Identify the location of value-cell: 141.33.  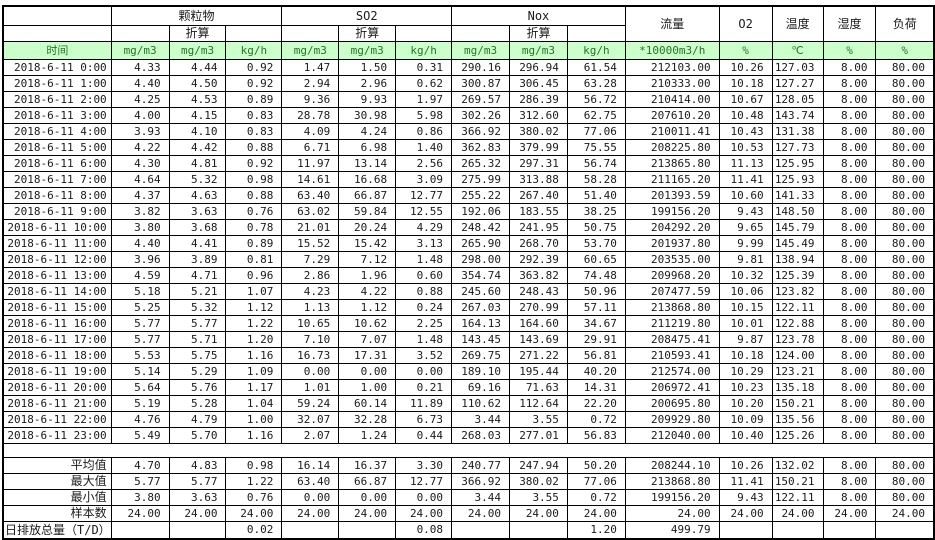
(797, 195).